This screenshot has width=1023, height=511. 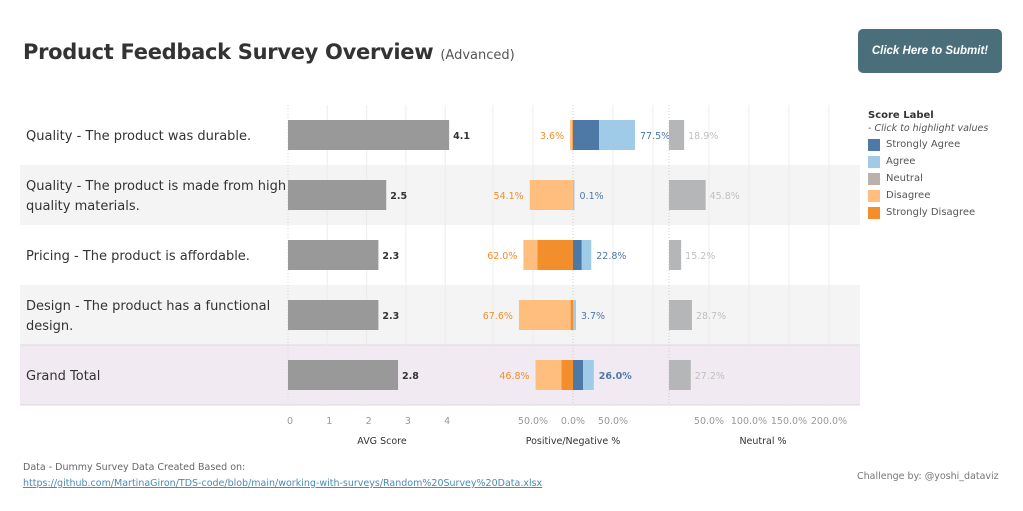 I want to click on category-label: Quality - The product was durable., so click(x=138, y=136).